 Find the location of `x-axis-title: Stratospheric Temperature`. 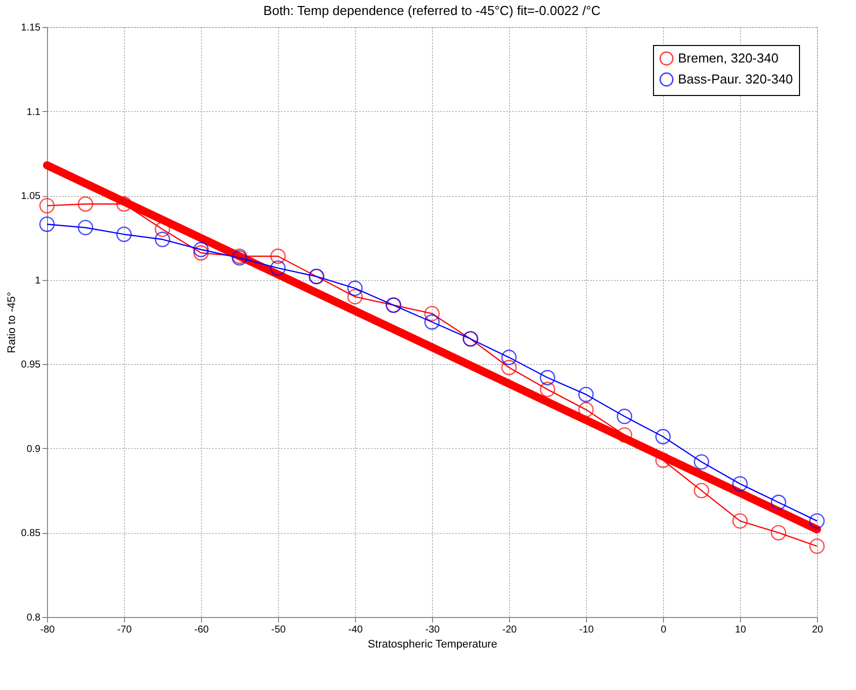

x-axis-title: Stratospheric Temperature is located at coordinates (433, 644).